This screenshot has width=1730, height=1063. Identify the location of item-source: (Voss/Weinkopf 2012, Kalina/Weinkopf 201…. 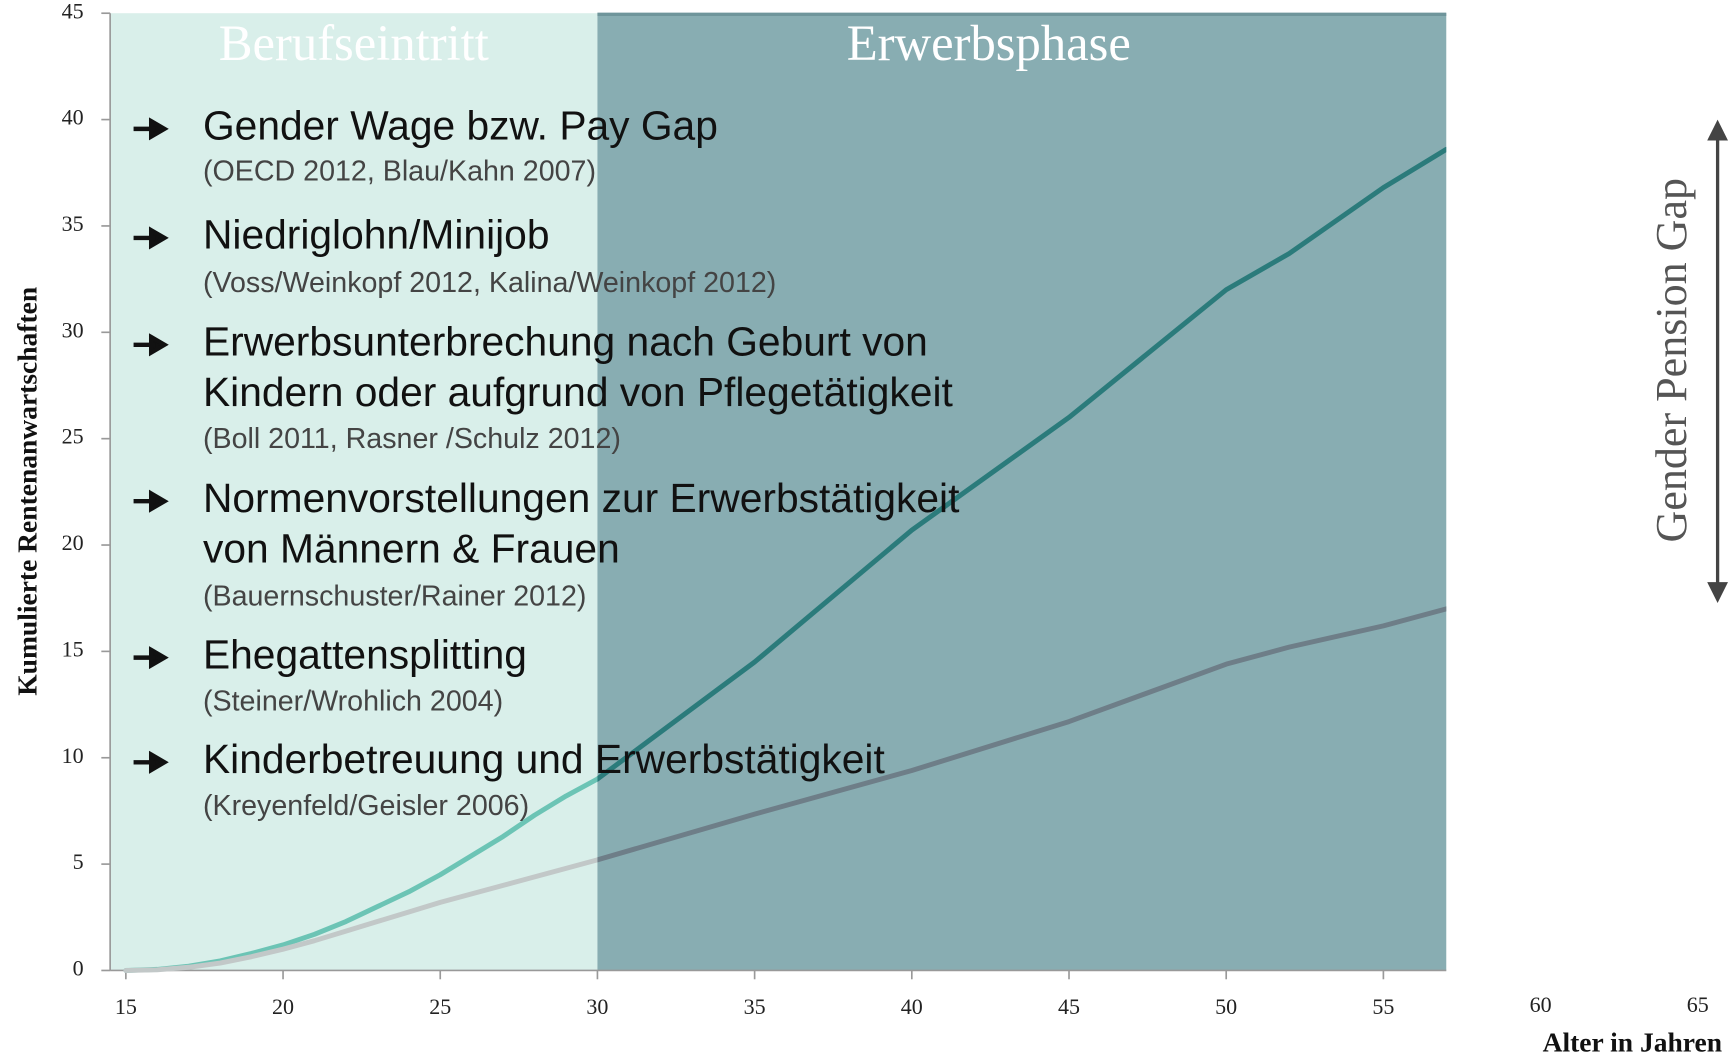
(489, 283).